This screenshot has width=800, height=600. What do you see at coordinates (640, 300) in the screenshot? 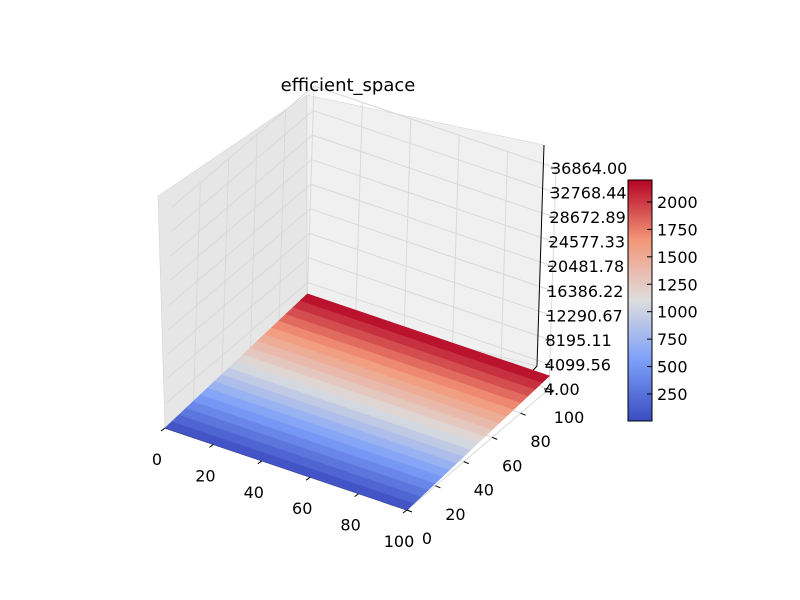
I see `colorbar-bar` at bounding box center [640, 300].